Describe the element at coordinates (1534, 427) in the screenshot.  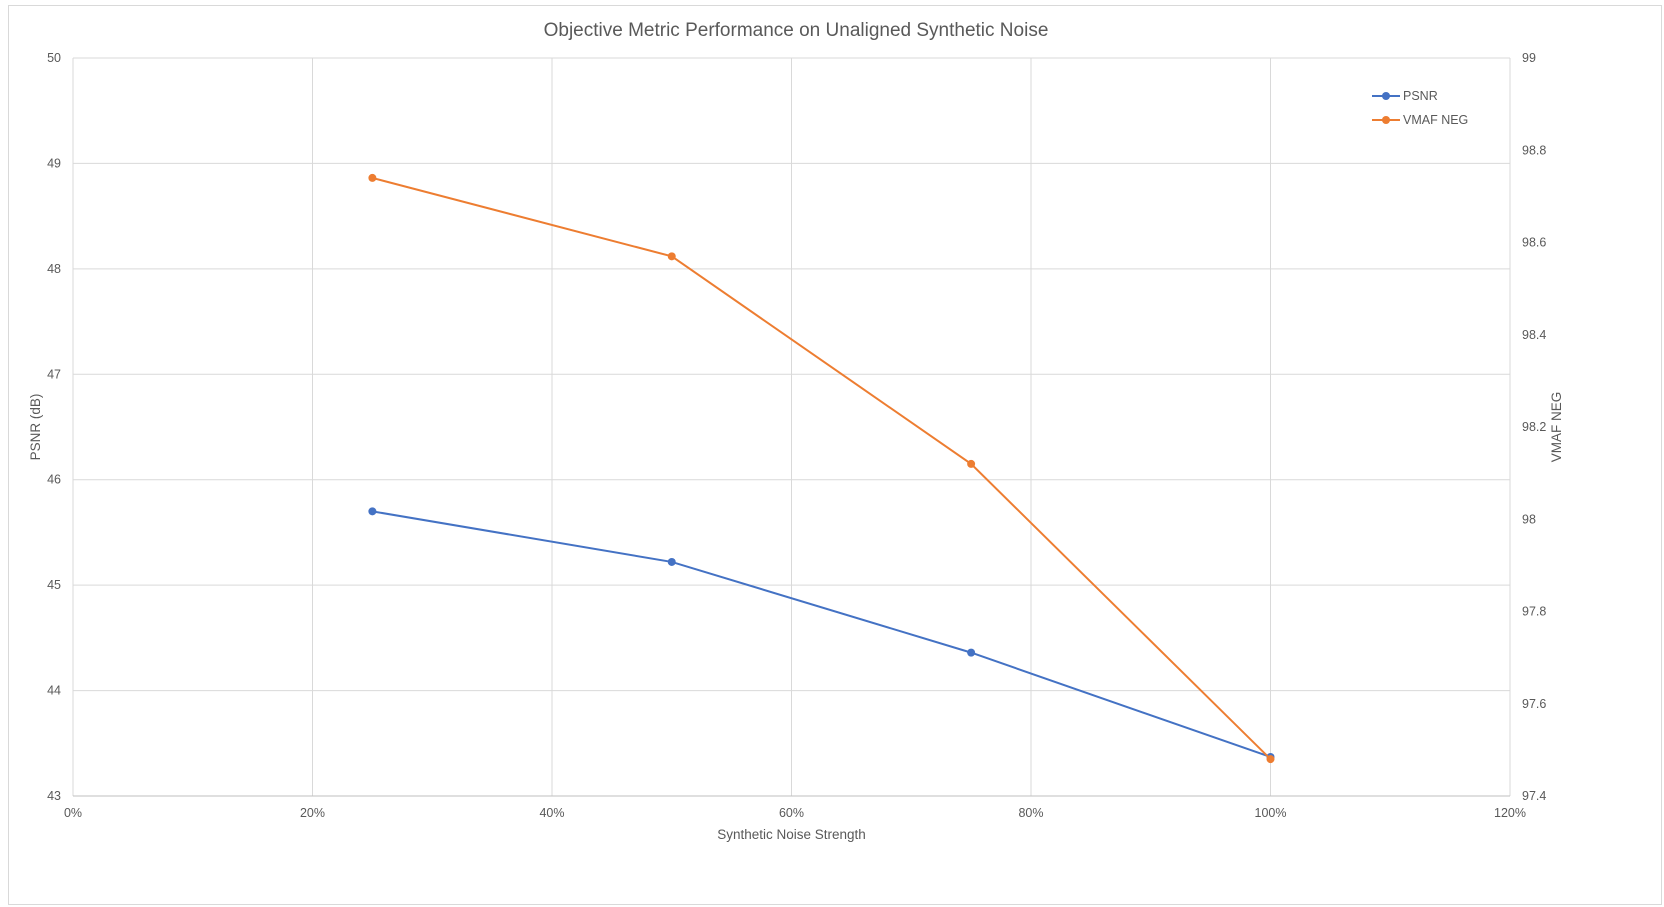
I see `y2-tick-label: 98.2` at that location.